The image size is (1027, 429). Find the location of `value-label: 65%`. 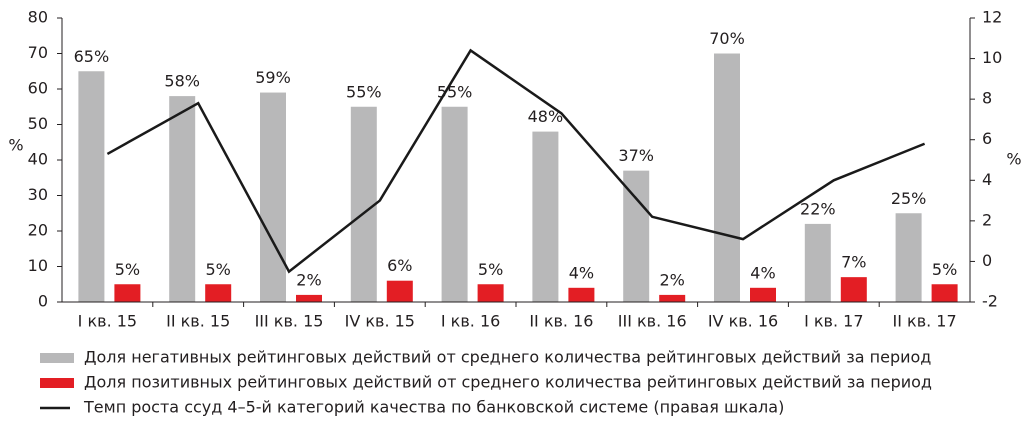

value-label: 65% is located at coordinates (92, 56).